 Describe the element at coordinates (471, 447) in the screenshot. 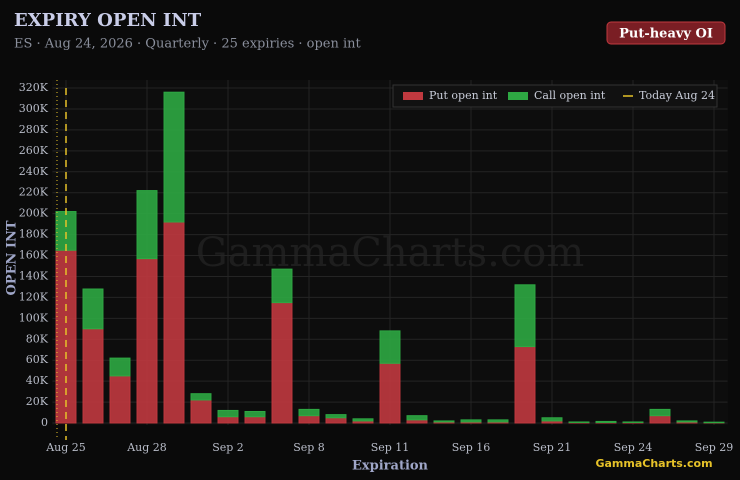

I see `x-tick-label: Sep 16` at that location.